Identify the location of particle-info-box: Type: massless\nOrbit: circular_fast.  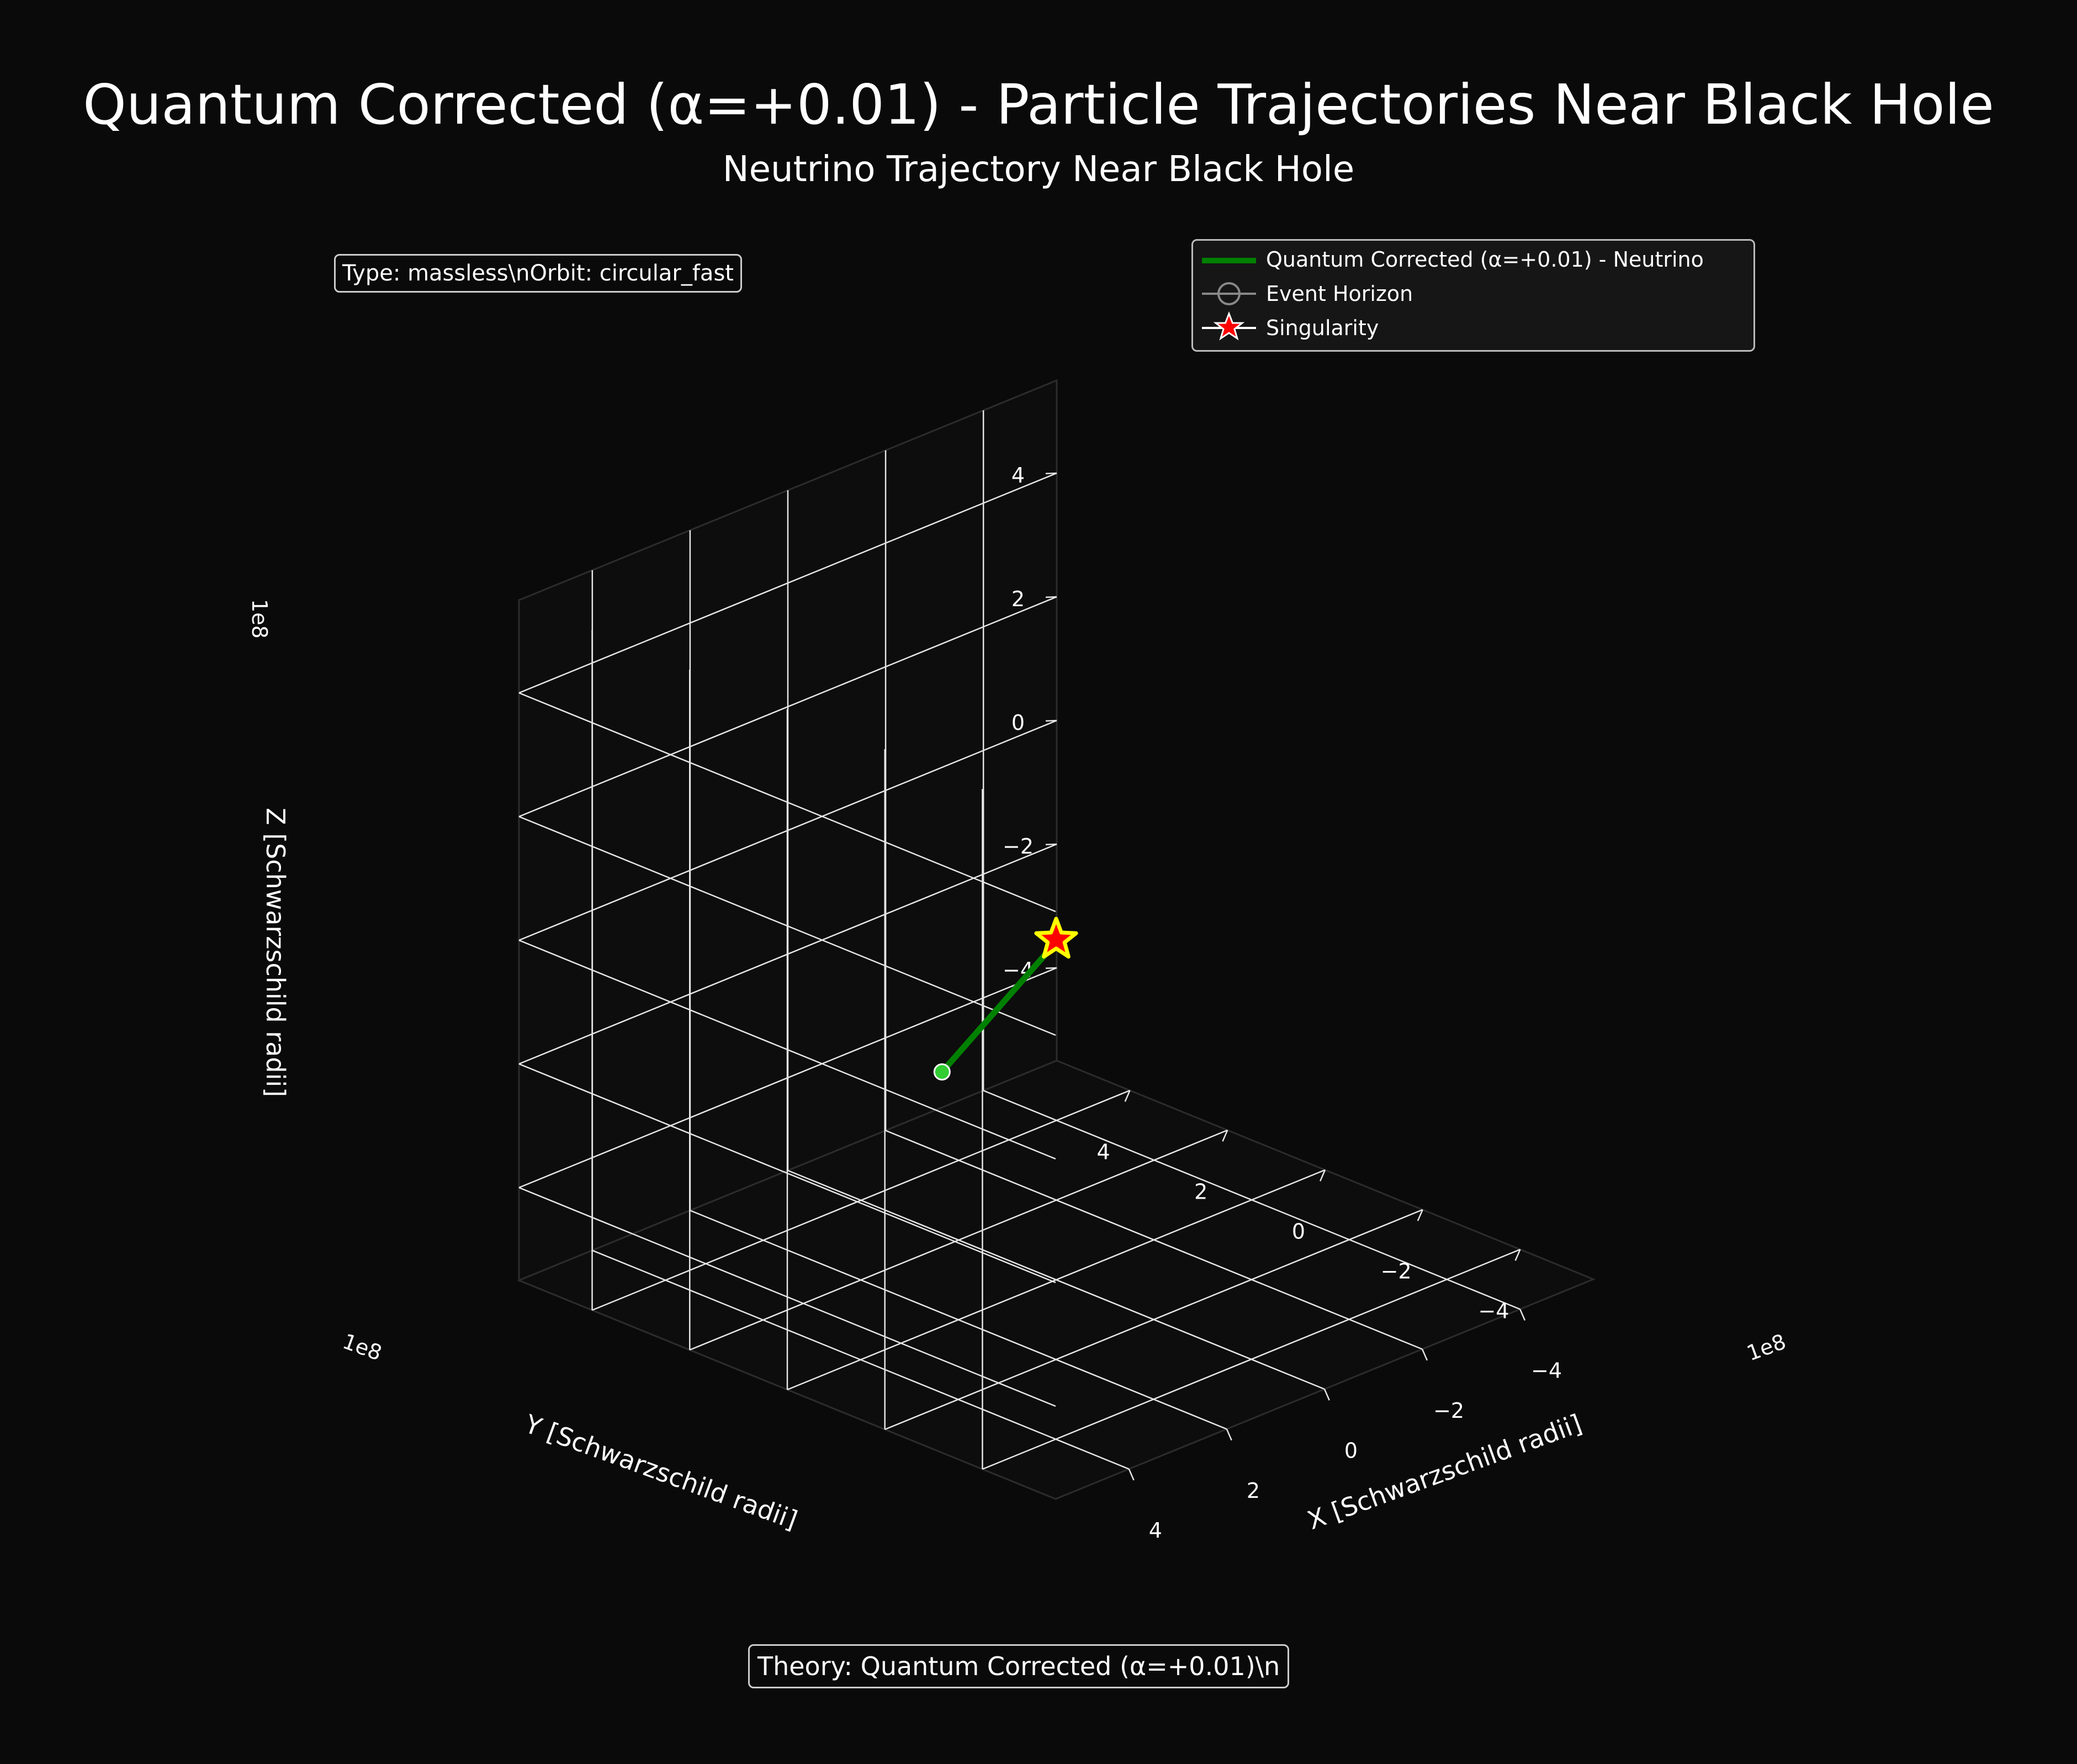
(538, 273).